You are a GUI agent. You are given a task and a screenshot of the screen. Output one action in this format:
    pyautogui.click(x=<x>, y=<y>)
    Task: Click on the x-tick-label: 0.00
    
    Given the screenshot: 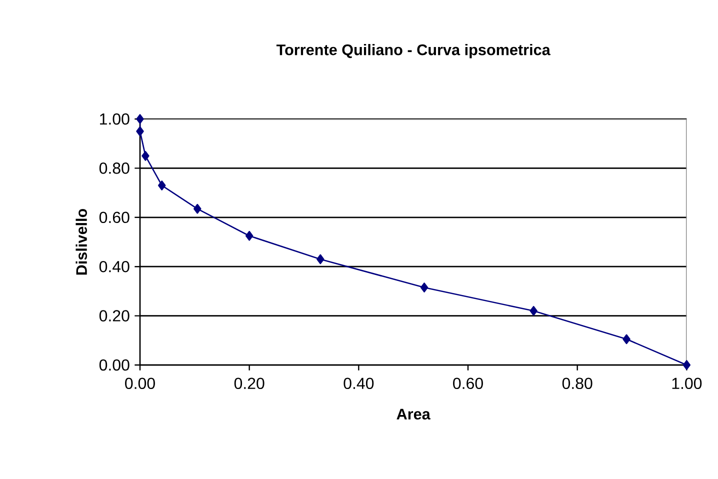 What is the action you would take?
    pyautogui.click(x=140, y=384)
    